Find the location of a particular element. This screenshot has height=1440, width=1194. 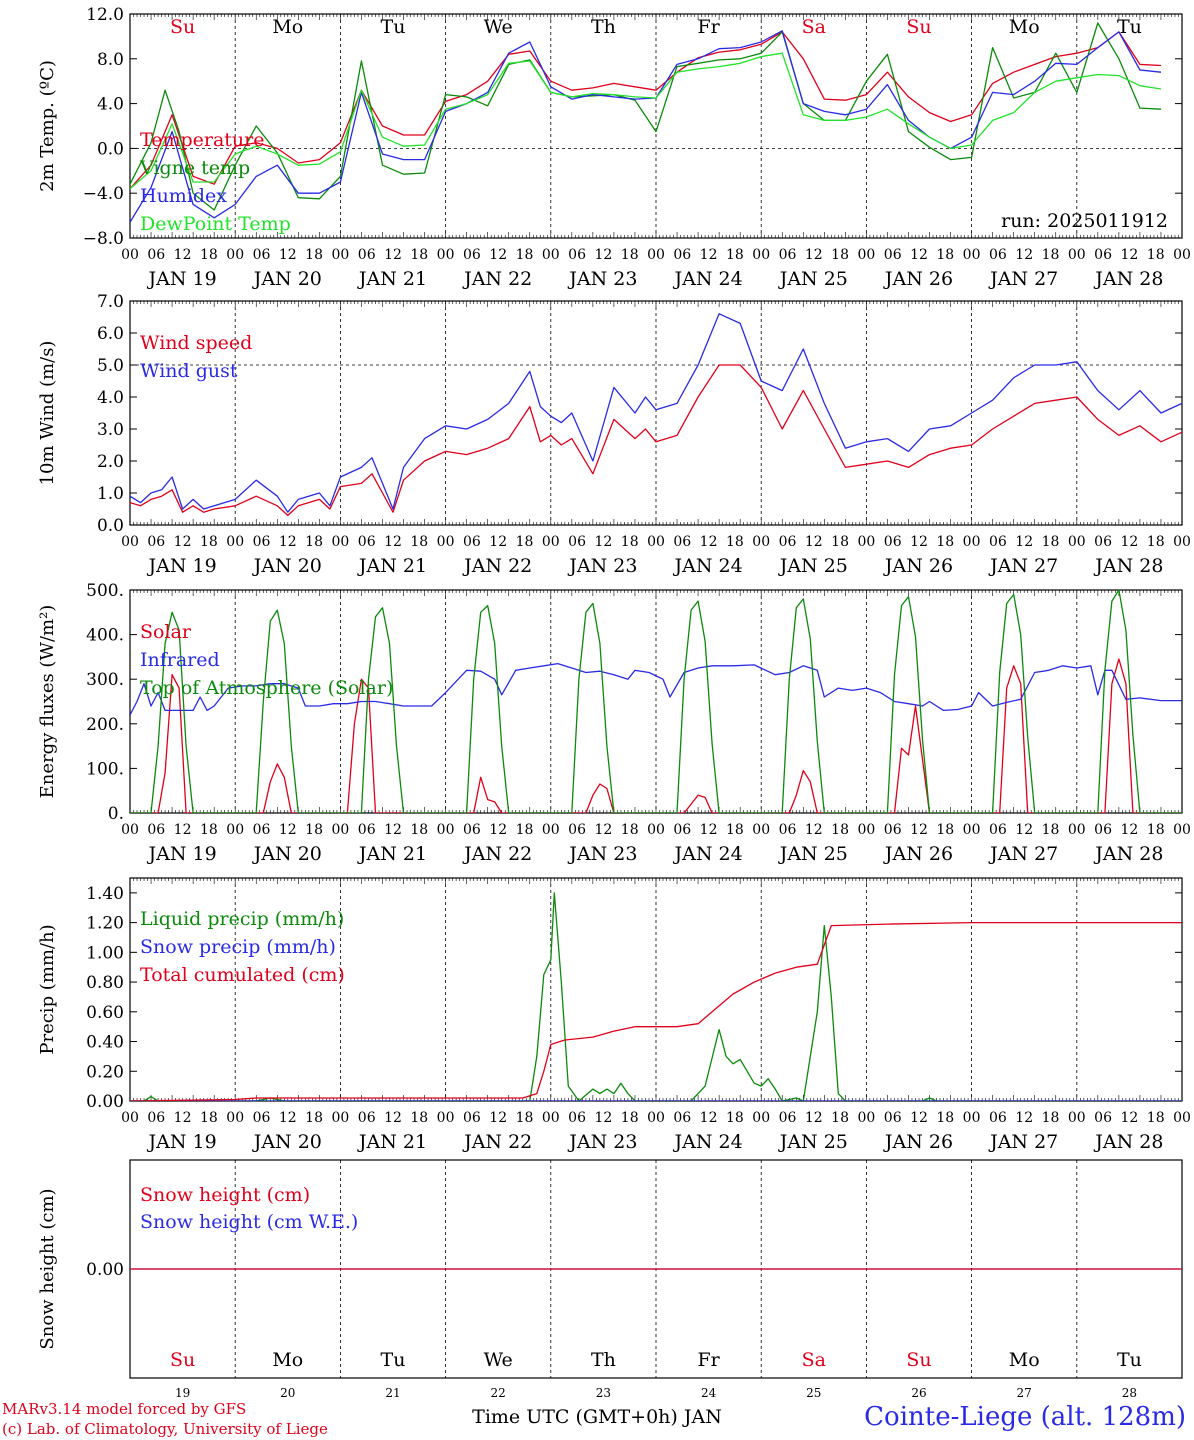

date-label: JAN 20 is located at coordinates (287, 1142).